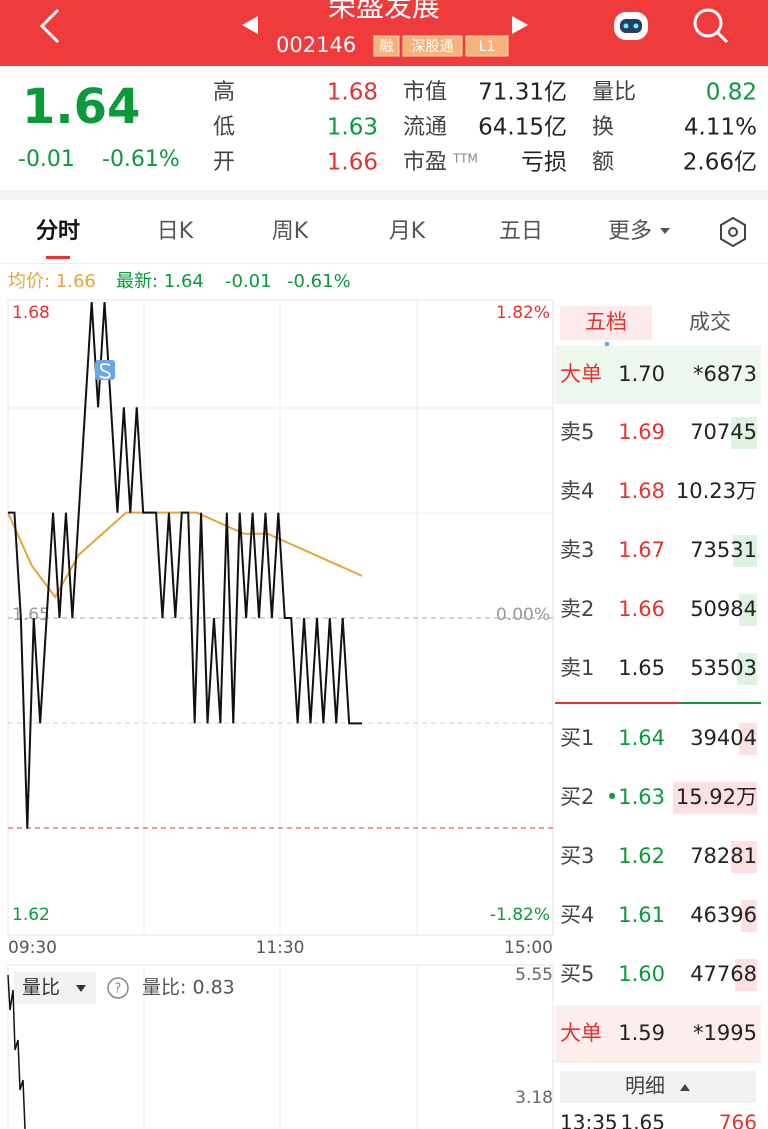  What do you see at coordinates (723, 738) in the screenshot?
I see `book-volume: 39404` at bounding box center [723, 738].